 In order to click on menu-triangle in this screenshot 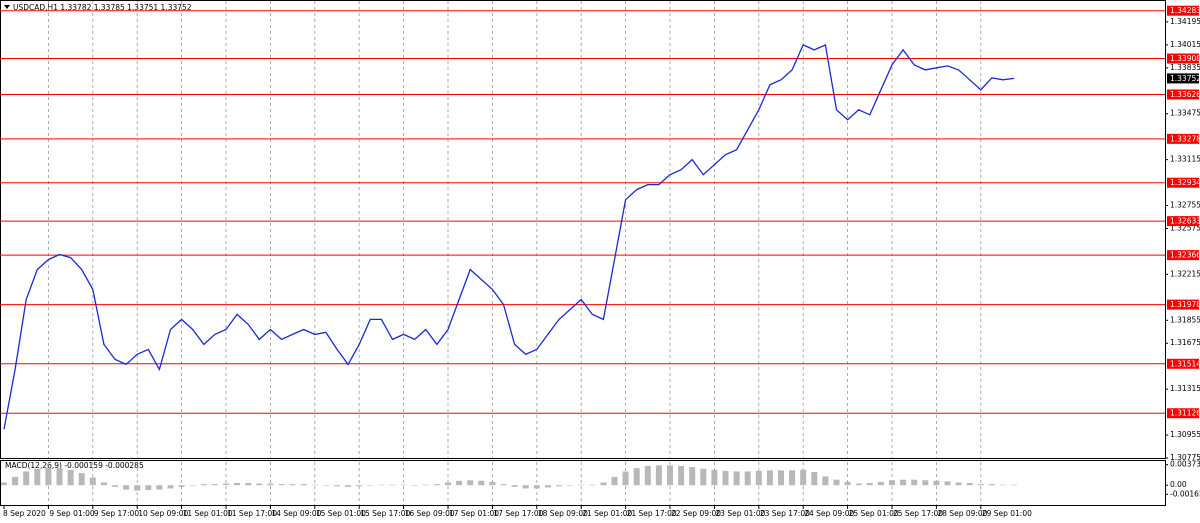, I will do `click(7, 7)`.